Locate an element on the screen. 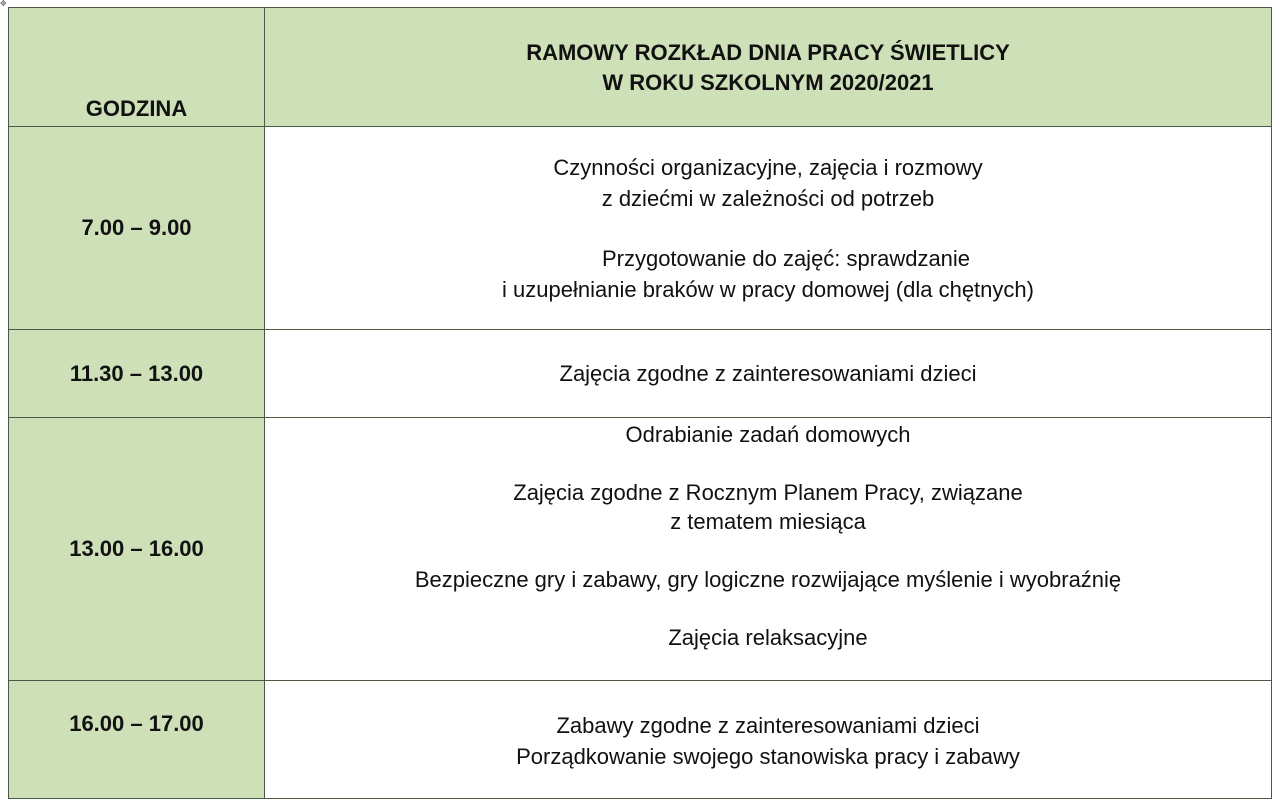  activity-line: z dziećmi w zależności od potrzeb is located at coordinates (768, 198).